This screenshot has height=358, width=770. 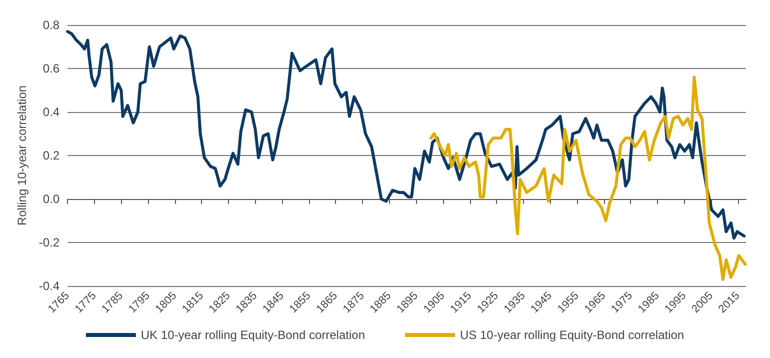 What do you see at coordinates (51, 25) in the screenshot?
I see `y-tick-label: 0.8` at bounding box center [51, 25].